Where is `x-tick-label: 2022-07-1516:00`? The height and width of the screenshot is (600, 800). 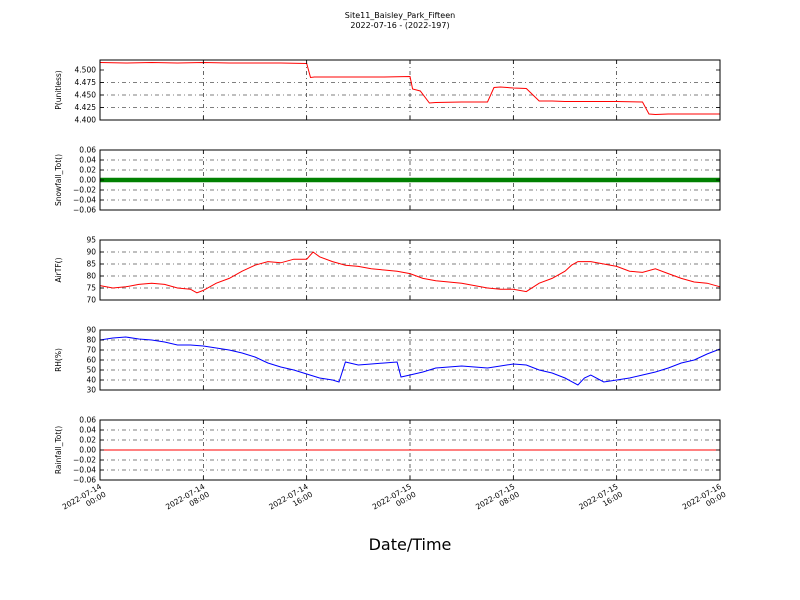
x-tick-label: 2022-07-1516:00 is located at coordinates (600, 500).